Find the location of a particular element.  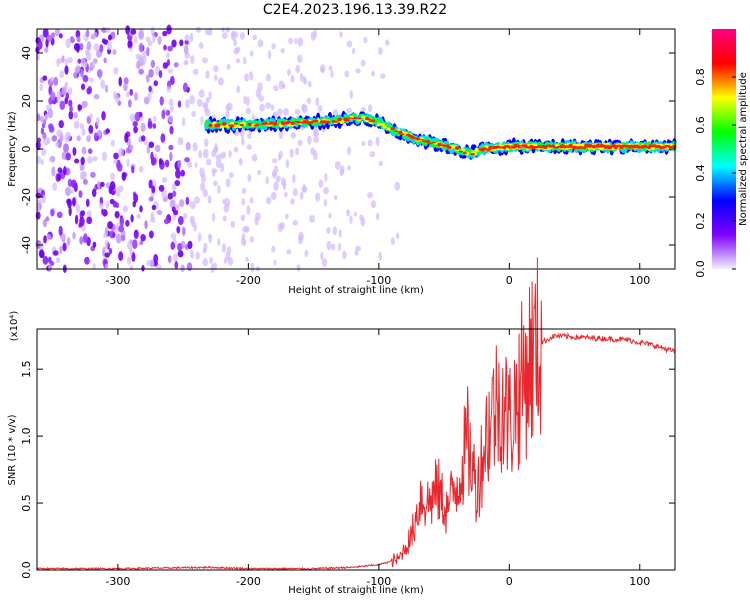

colorbar-ticks: 0.0 0.2 0.4 0.6 0.8 is located at coordinates (715, 173).